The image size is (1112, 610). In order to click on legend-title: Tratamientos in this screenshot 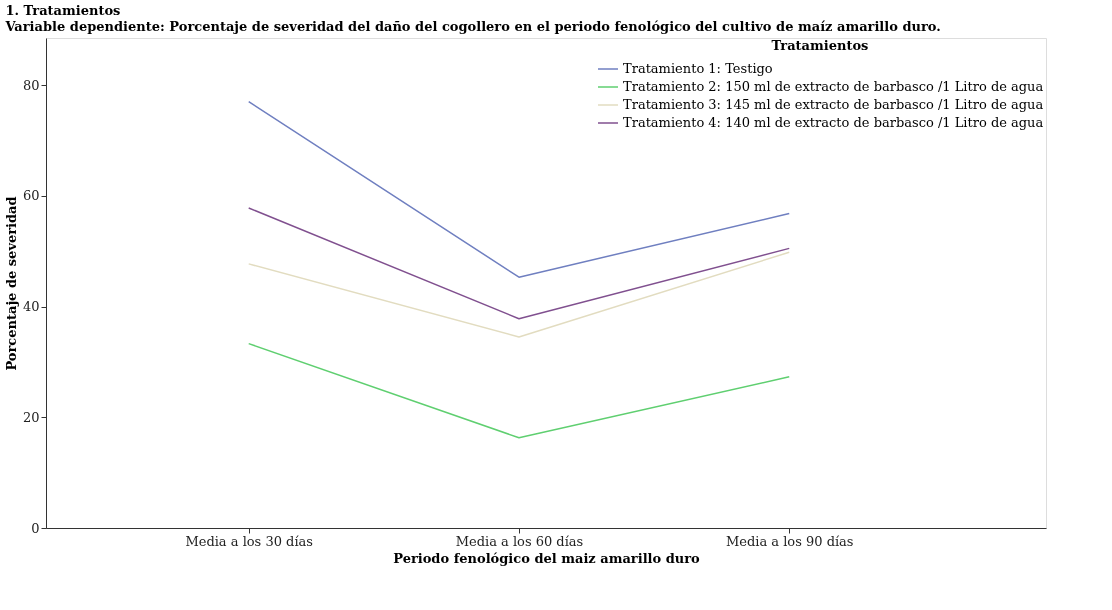, I will do `click(820, 45)`.